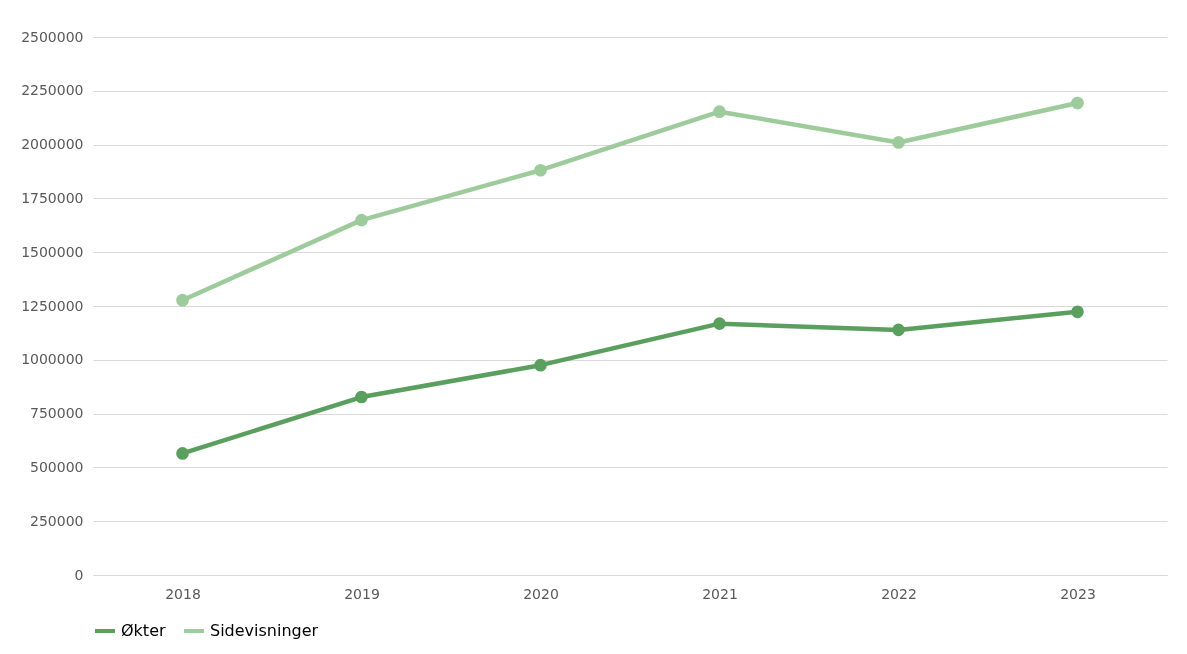 Image resolution: width=1187 pixels, height=654 pixels. What do you see at coordinates (79, 574) in the screenshot?
I see `y-tick-label: 0` at bounding box center [79, 574].